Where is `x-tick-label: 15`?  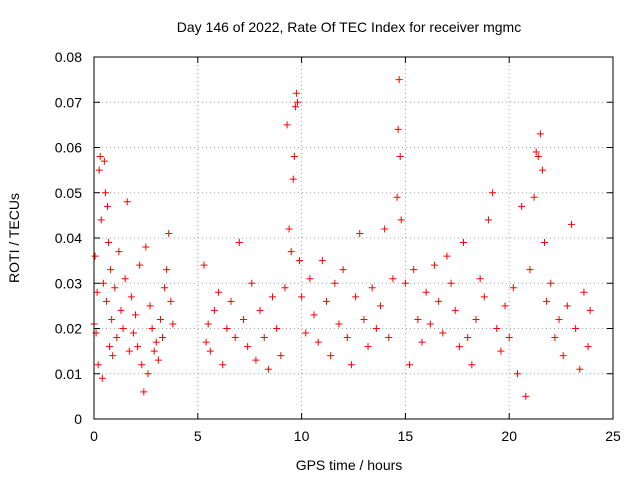 x-tick-label: 15 is located at coordinates (406, 436).